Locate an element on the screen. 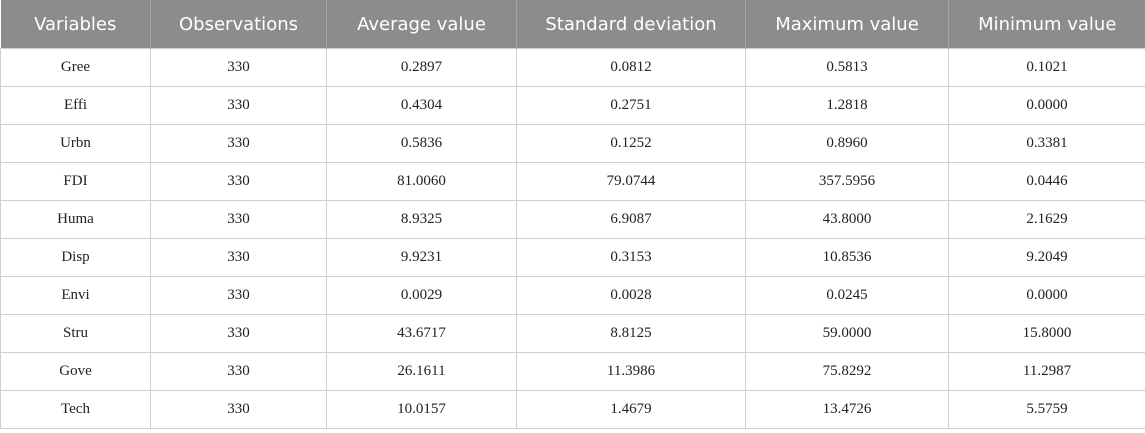 The width and height of the screenshot is (1145, 433). cell-variable: FDI is located at coordinates (75, 181).